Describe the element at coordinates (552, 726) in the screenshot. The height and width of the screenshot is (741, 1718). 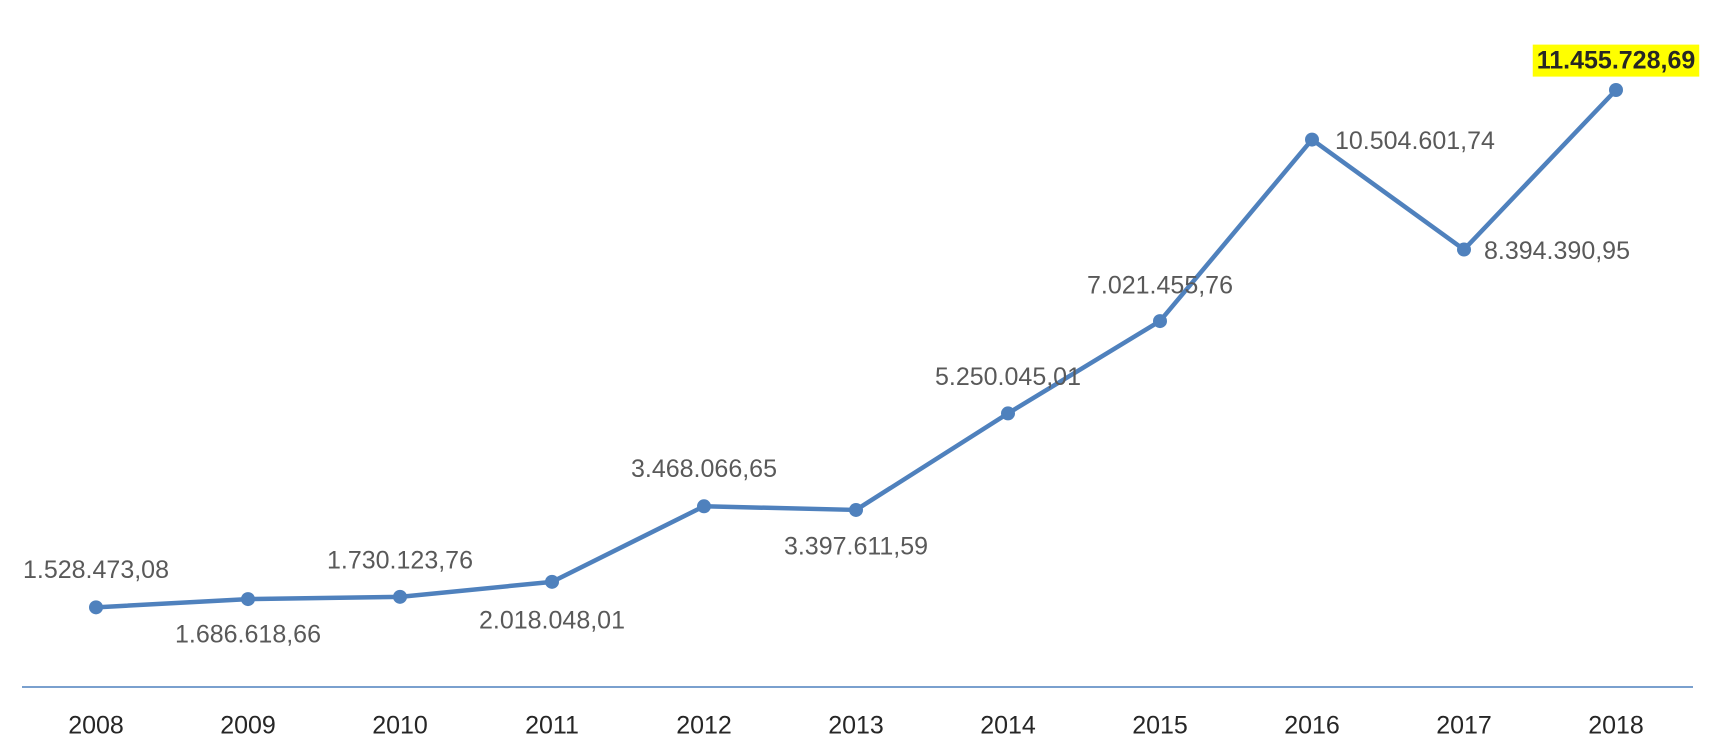
I see `x-tick-label: 2011` at that location.